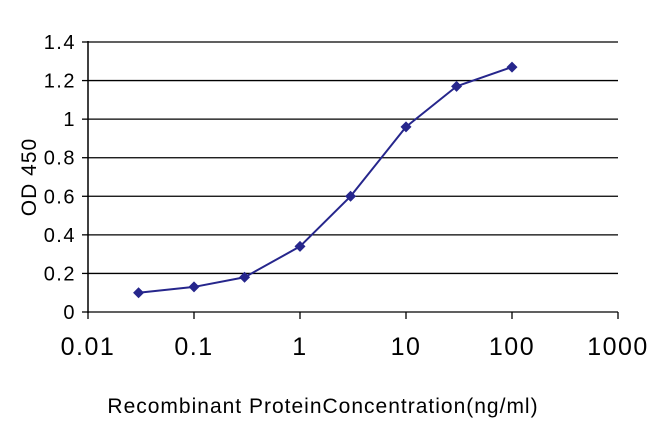  What do you see at coordinates (60, 82) in the screenshot?
I see `y-tick-label: 1.2` at bounding box center [60, 82].